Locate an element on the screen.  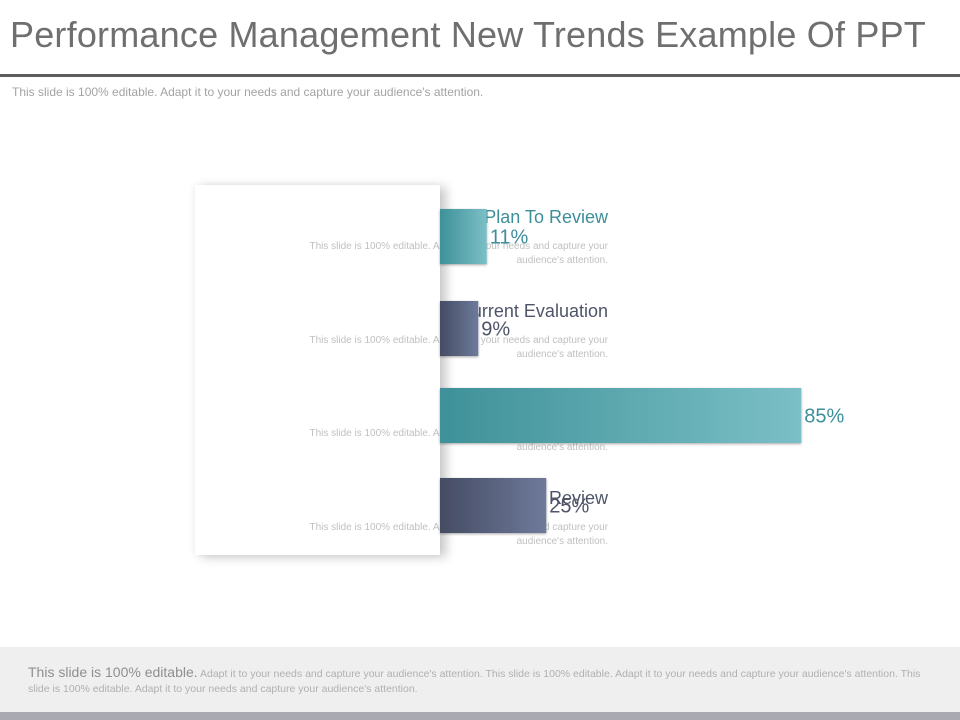
bar-current-evaluation is located at coordinates (459, 328).